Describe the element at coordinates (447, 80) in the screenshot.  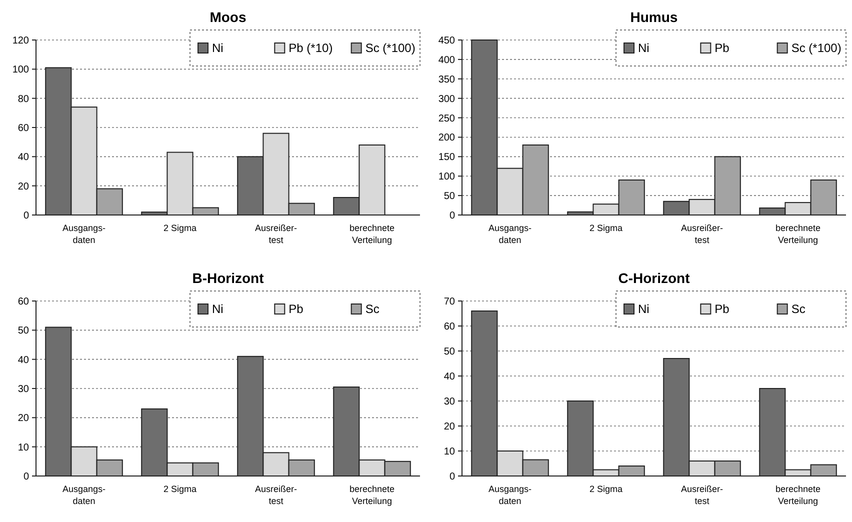
I see `y-tick-label: 350` at that location.